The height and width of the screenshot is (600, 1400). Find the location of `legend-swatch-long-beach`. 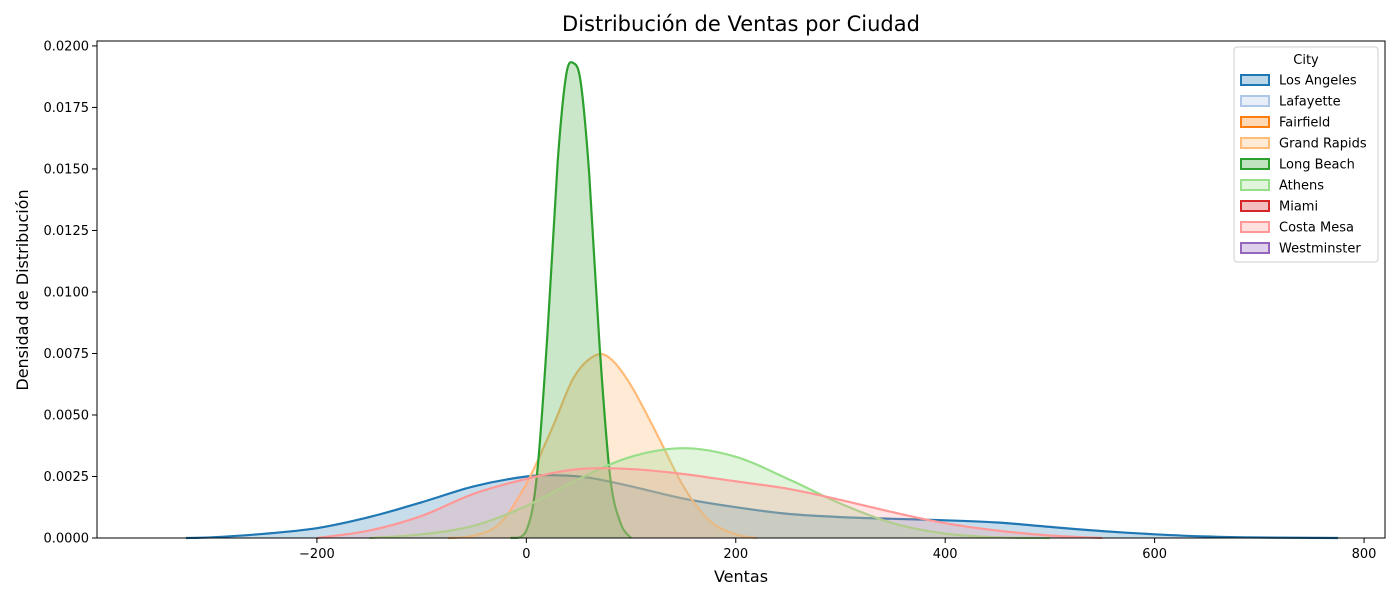

legend-swatch-long-beach is located at coordinates (1255, 164).